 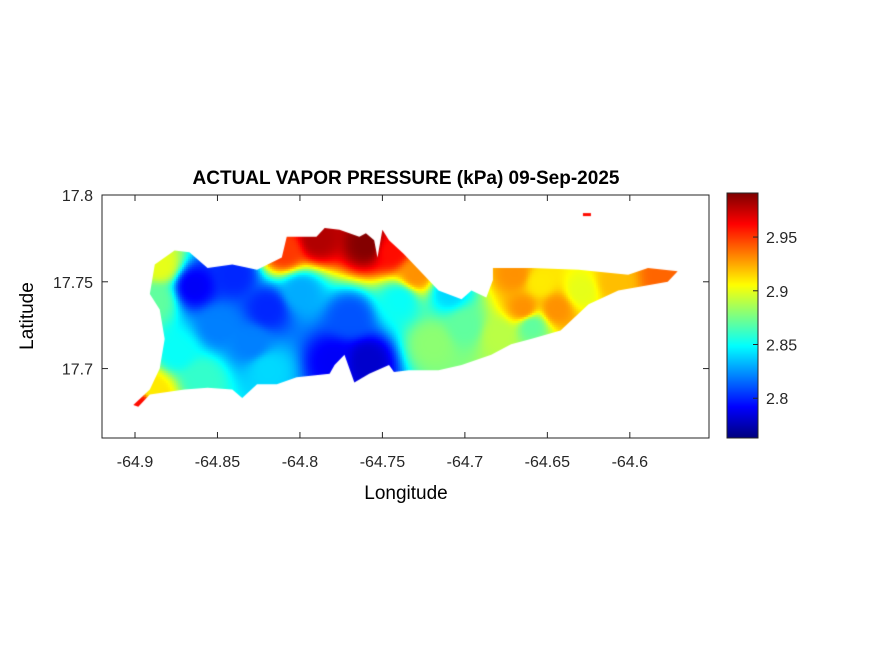 I want to click on x-tick-label: -64.7, so click(x=465, y=462).